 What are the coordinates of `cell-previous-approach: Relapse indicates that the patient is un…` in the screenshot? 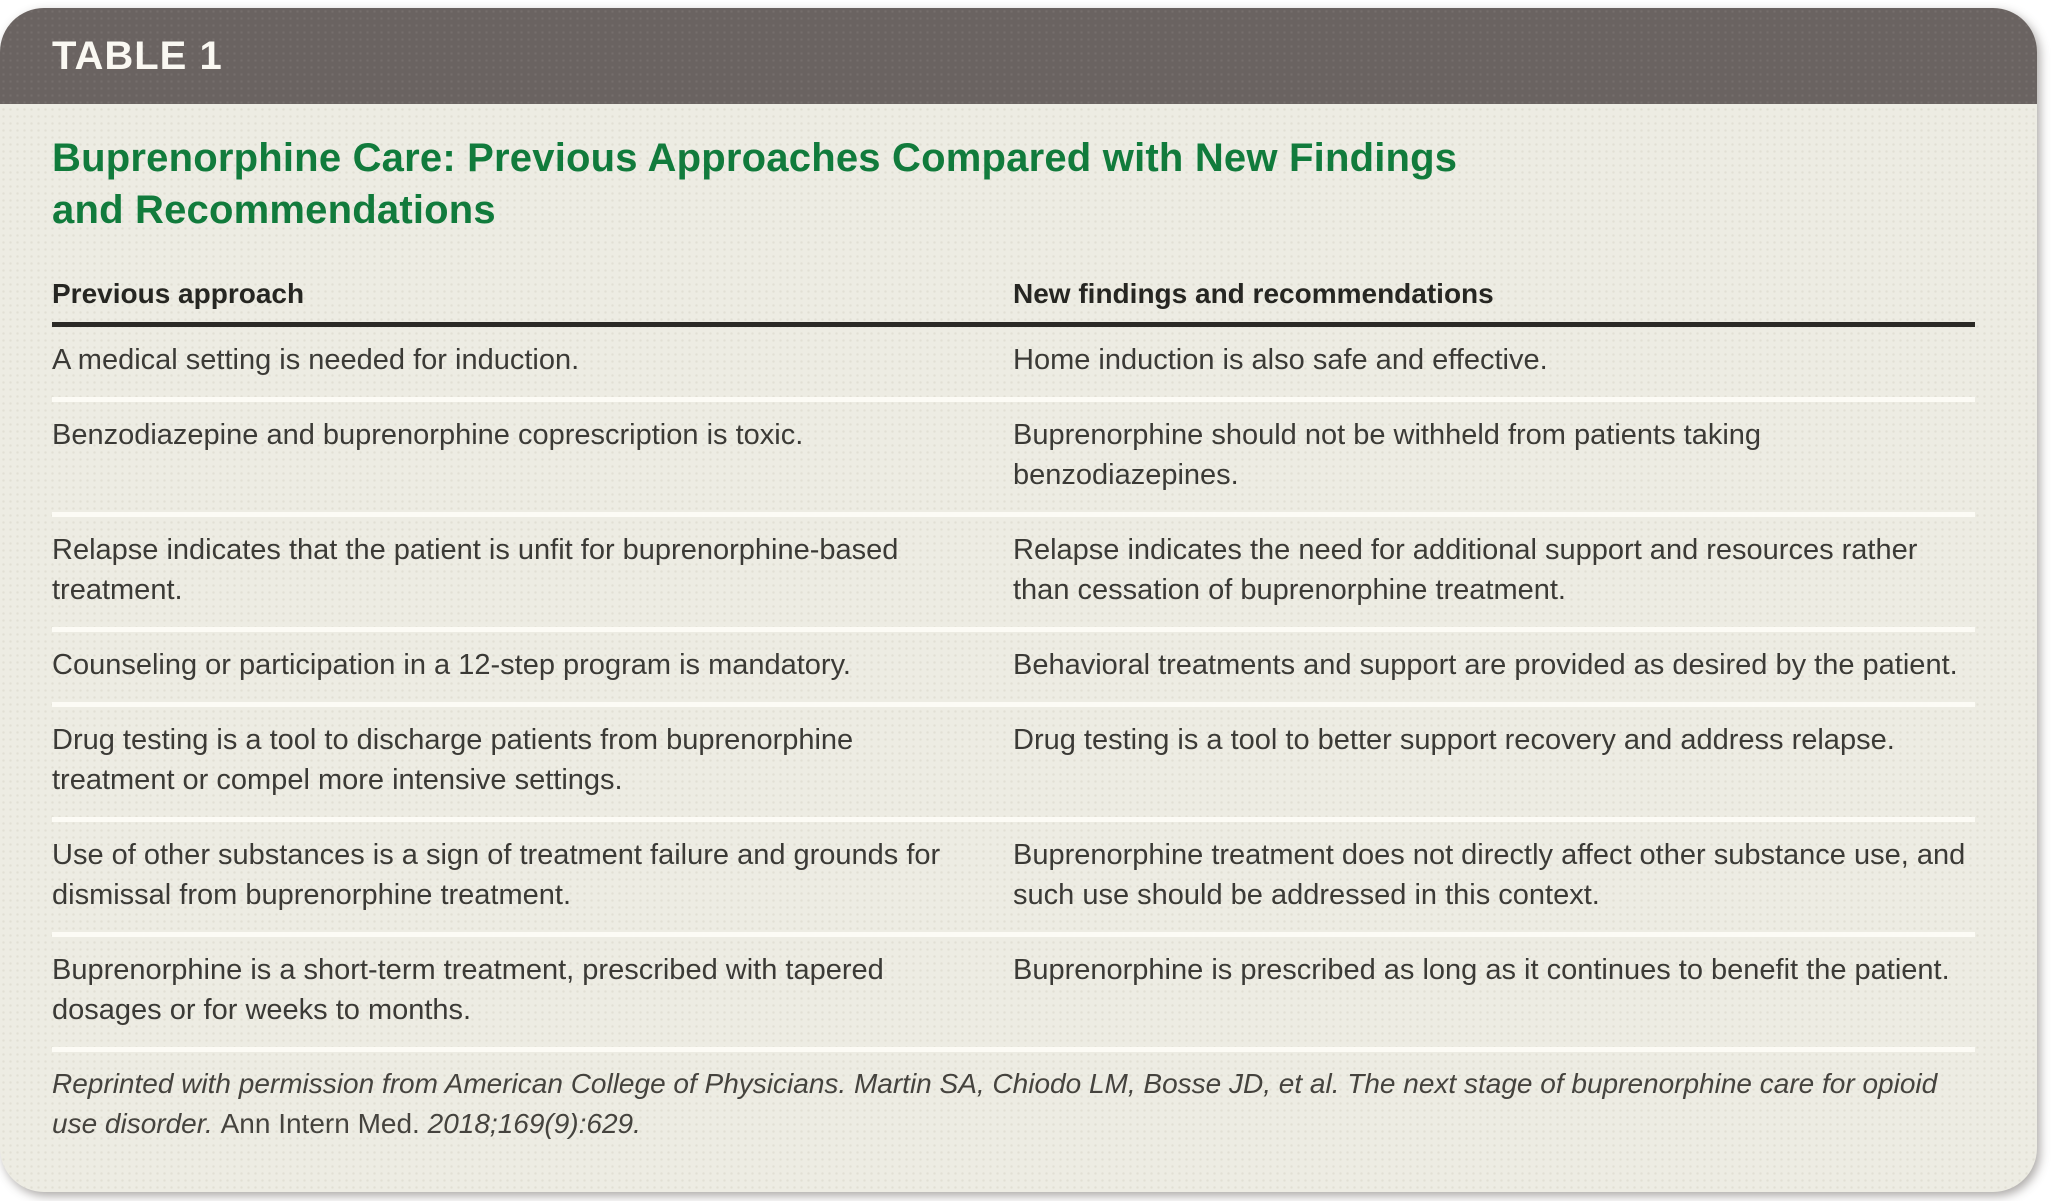 It's located at (475, 570).